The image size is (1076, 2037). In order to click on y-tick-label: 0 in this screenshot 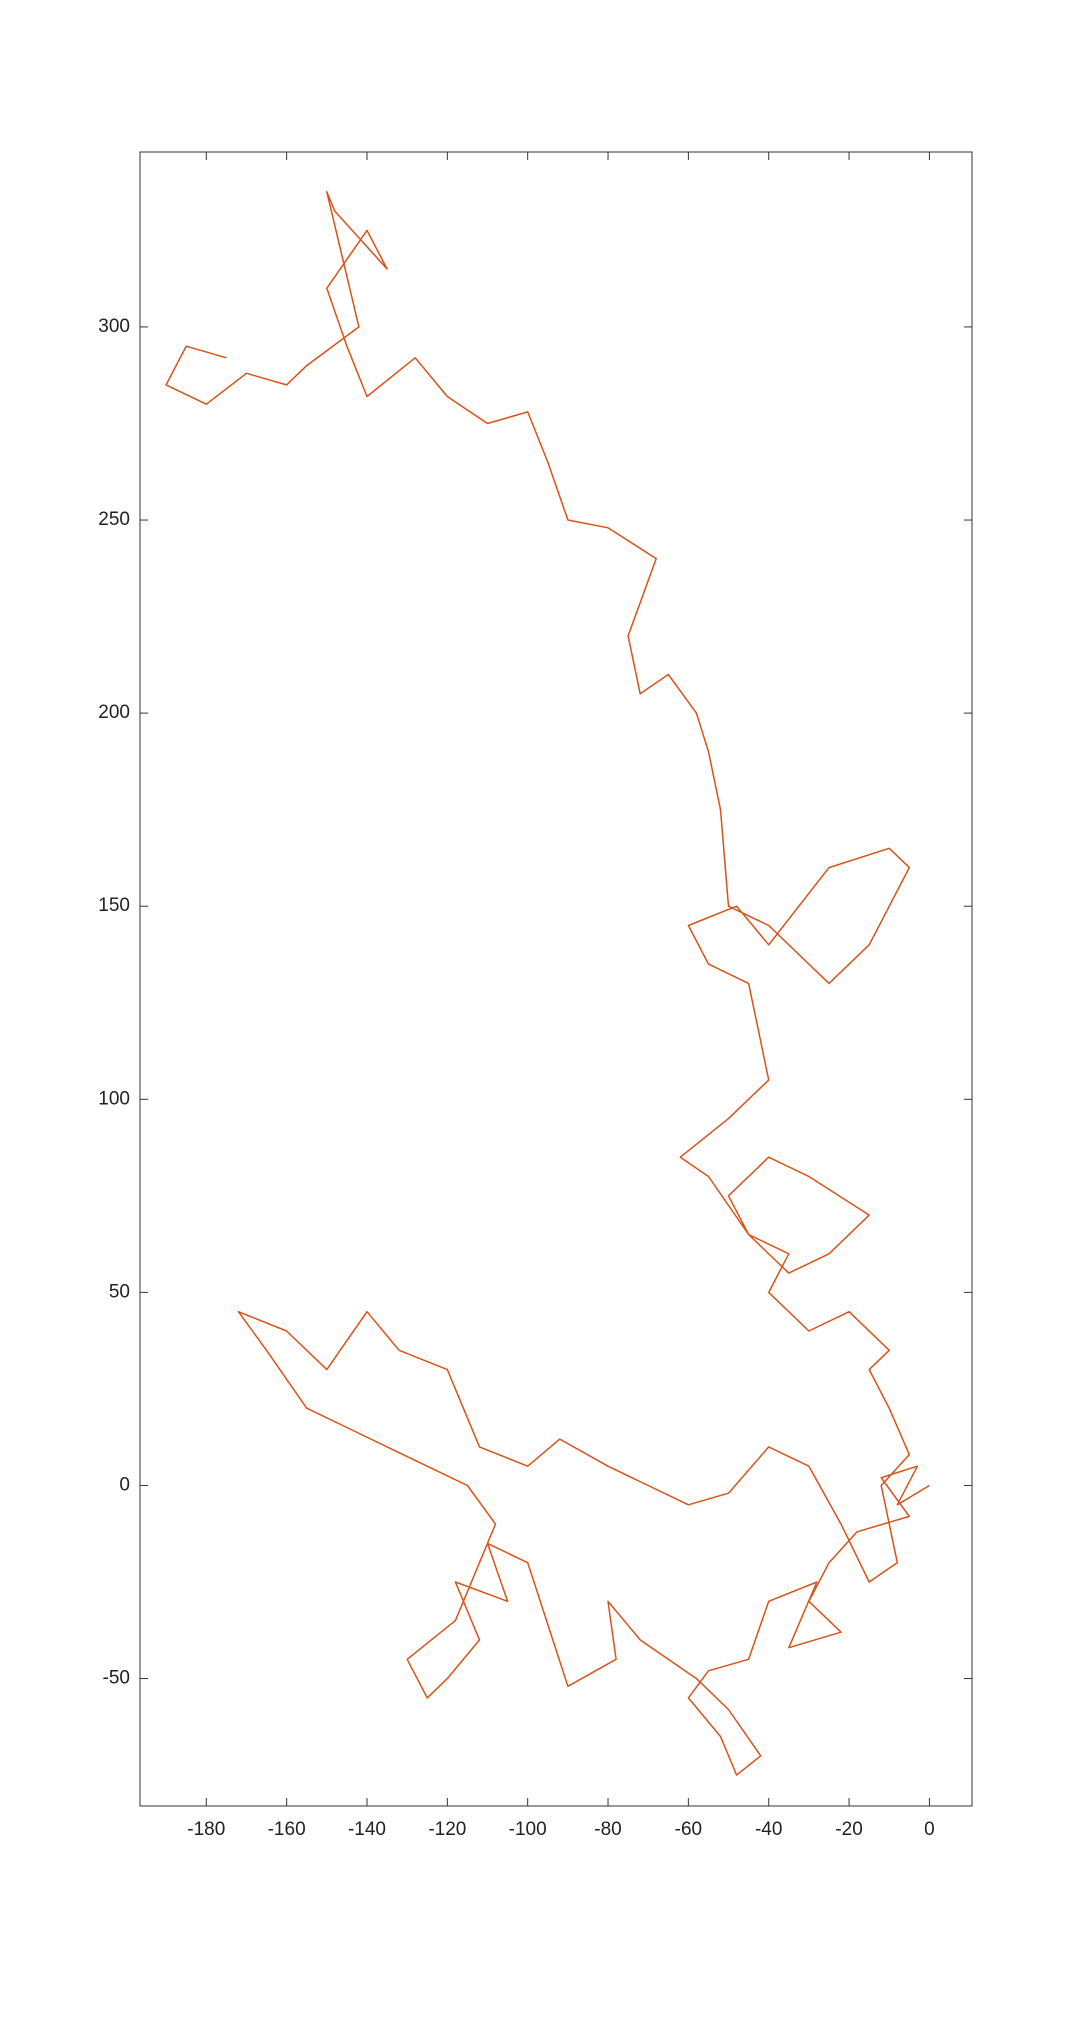, I will do `click(124, 1484)`.